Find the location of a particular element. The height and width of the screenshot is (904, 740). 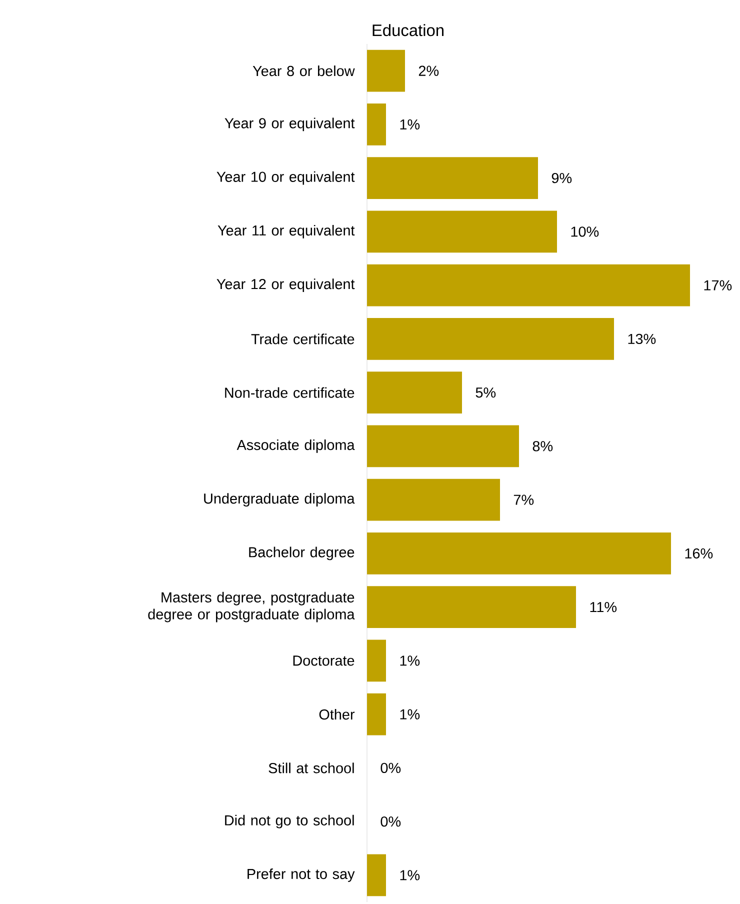

y-tick-label: Undergraduate diploma is located at coordinates (279, 500).